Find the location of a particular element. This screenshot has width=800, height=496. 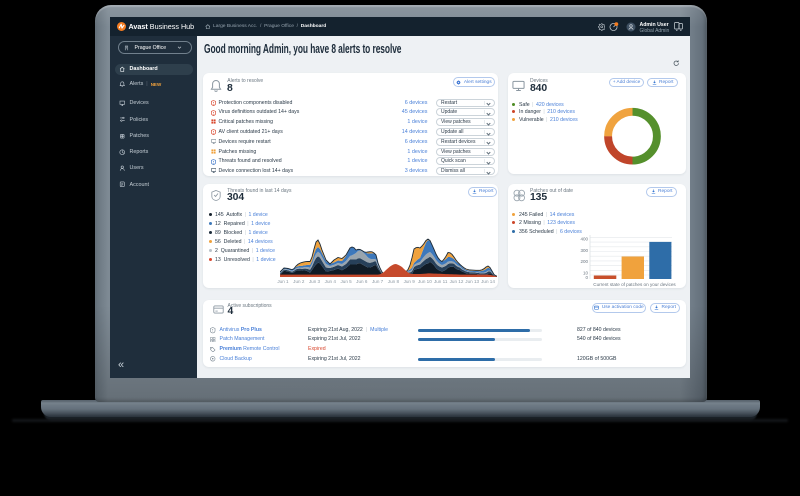

svg-text: 400 is located at coordinates (584, 239).